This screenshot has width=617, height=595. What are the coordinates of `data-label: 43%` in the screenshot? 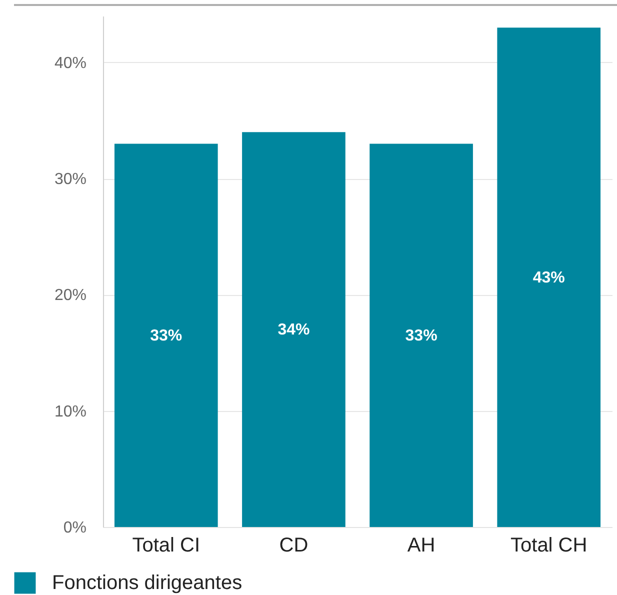 It's located at (548, 277).